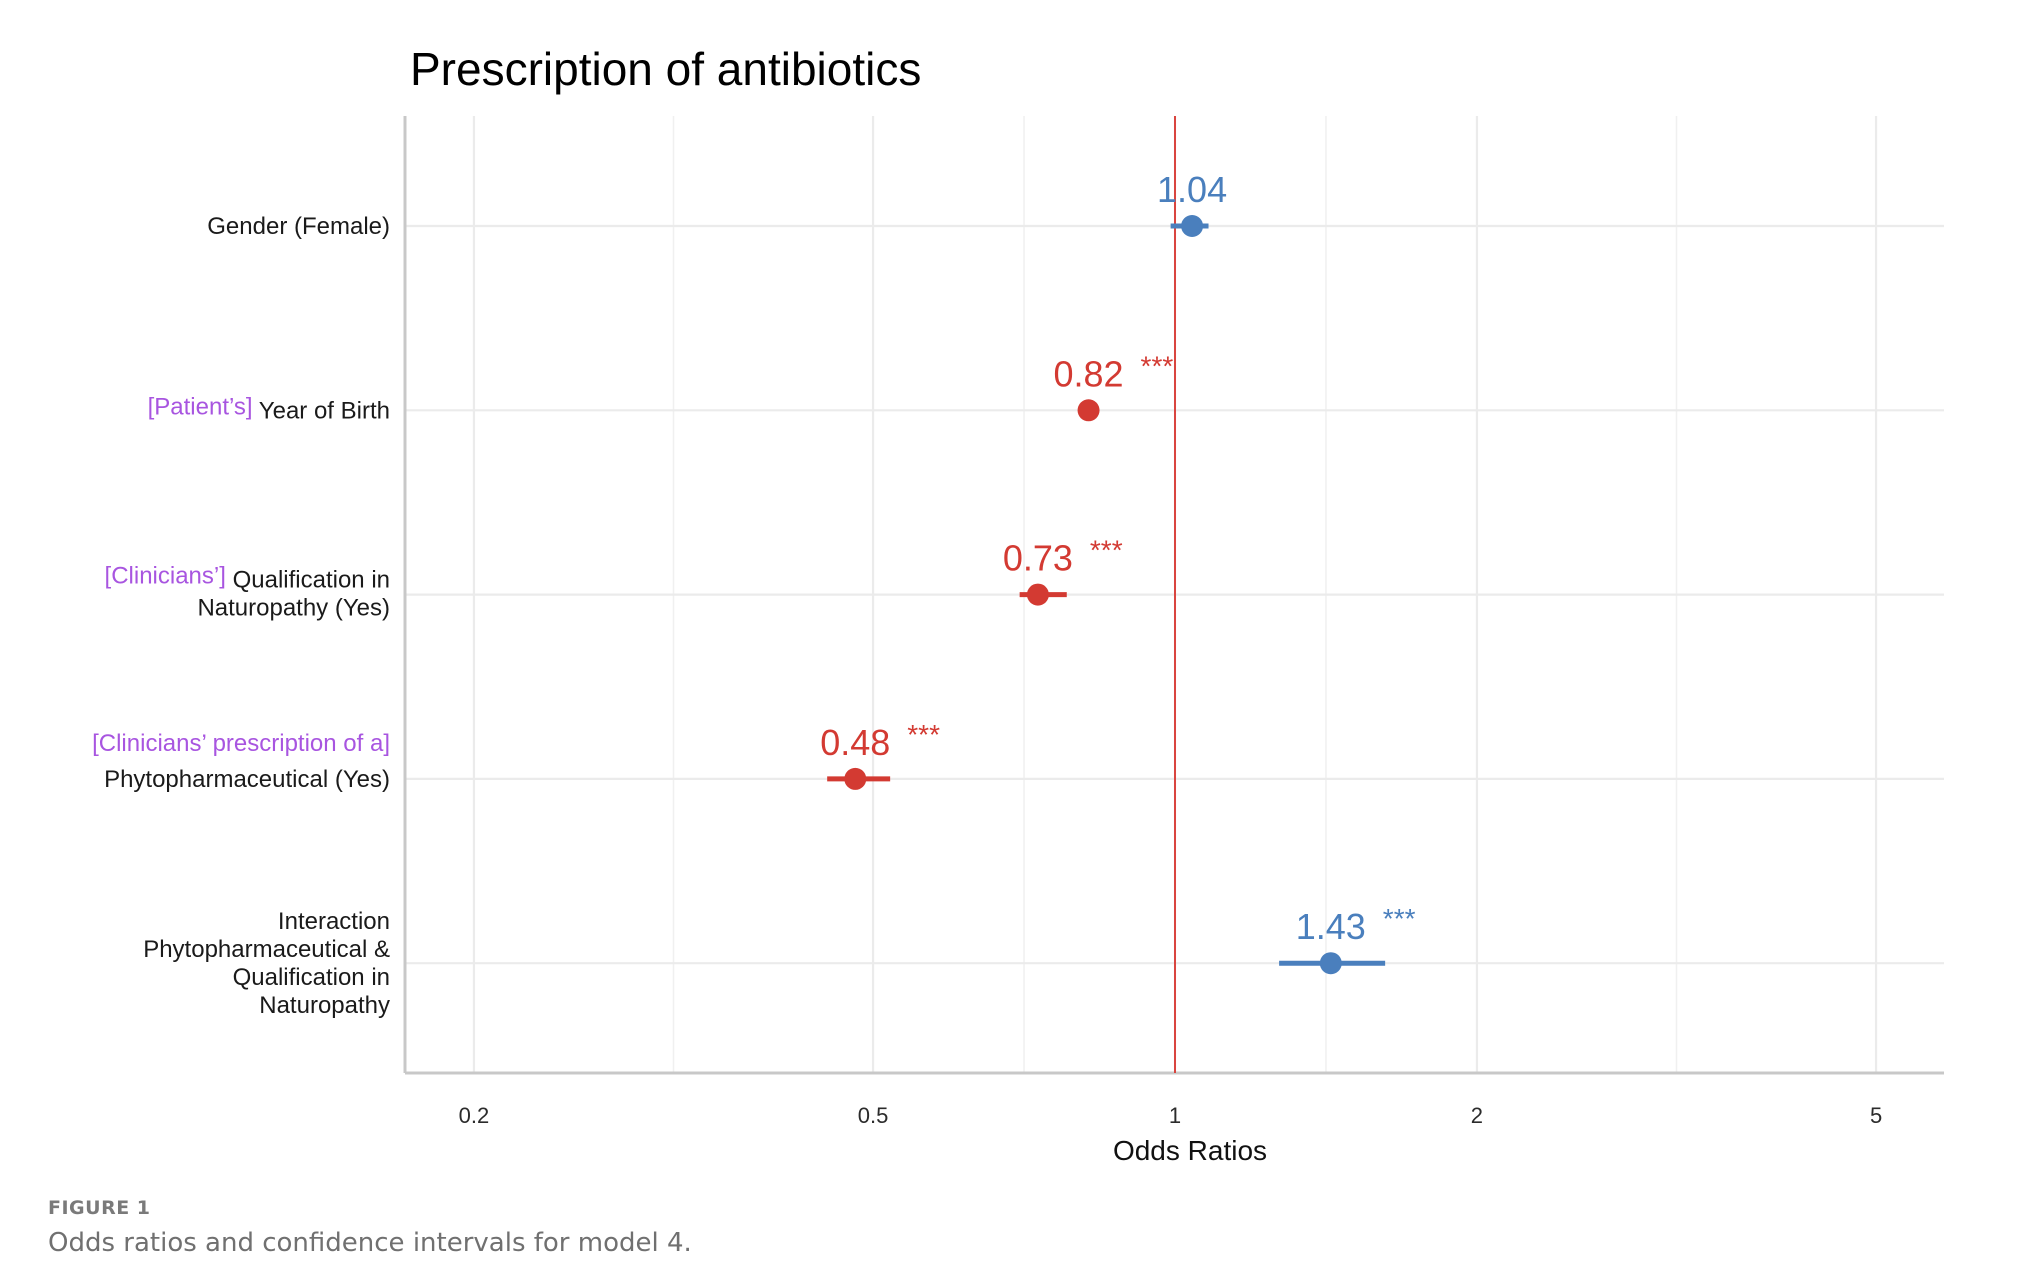 The image size is (2028, 1286). Describe the element at coordinates (334, 921) in the screenshot. I see `y-label: Interaction` at that location.